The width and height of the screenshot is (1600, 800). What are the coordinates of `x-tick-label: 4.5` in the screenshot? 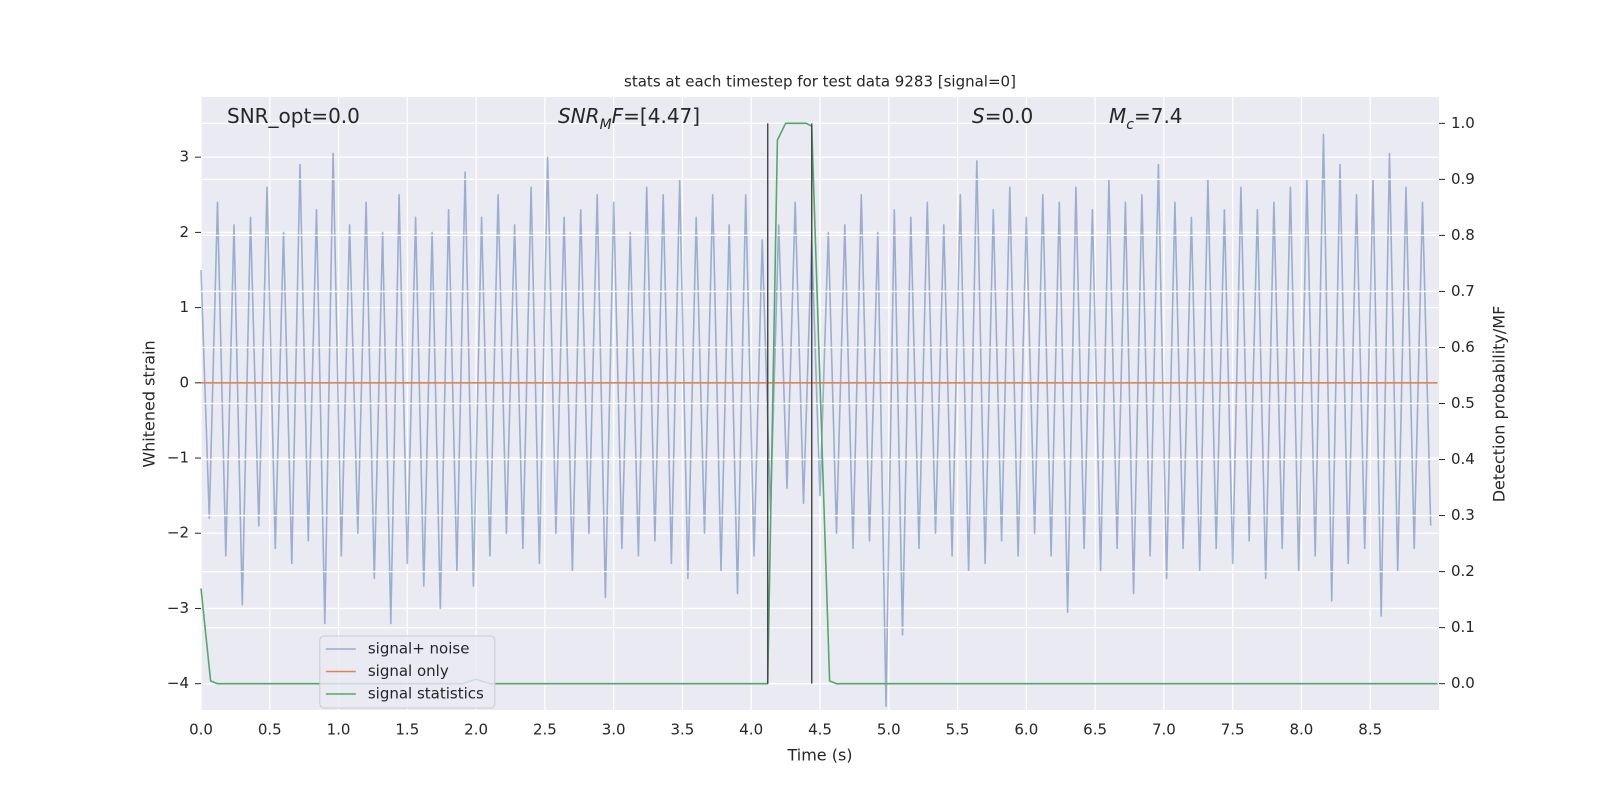 It's located at (820, 730).